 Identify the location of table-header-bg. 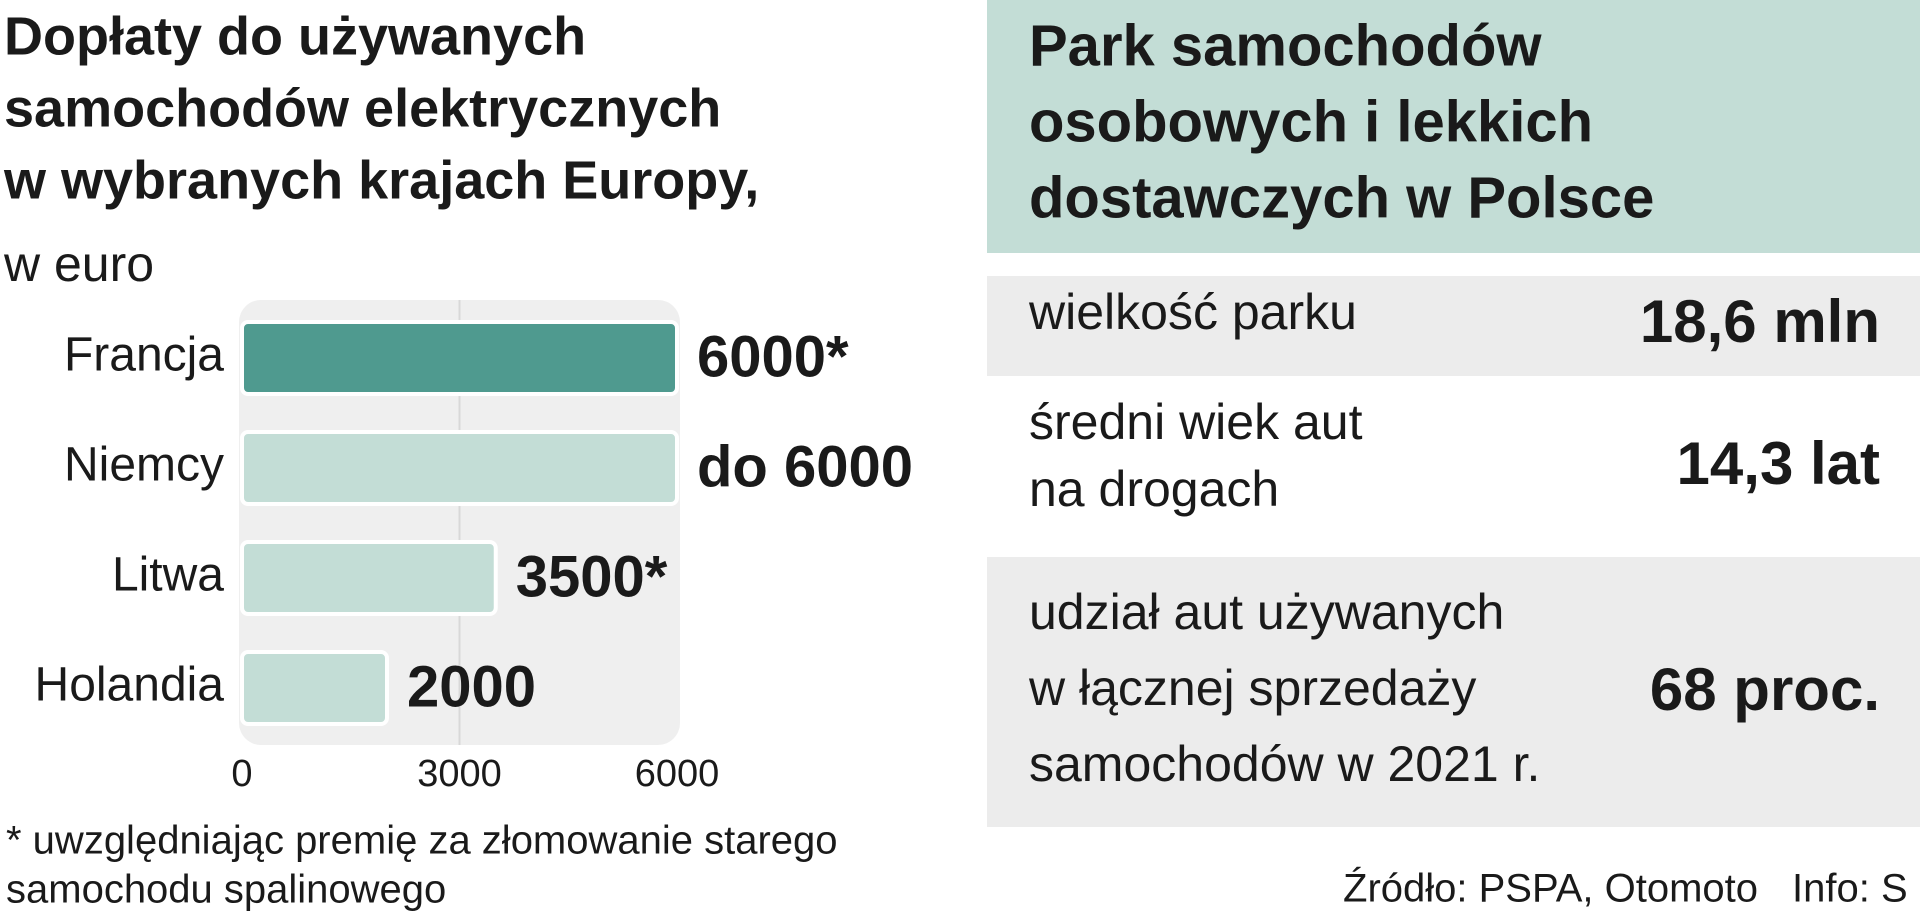
(1453, 126).